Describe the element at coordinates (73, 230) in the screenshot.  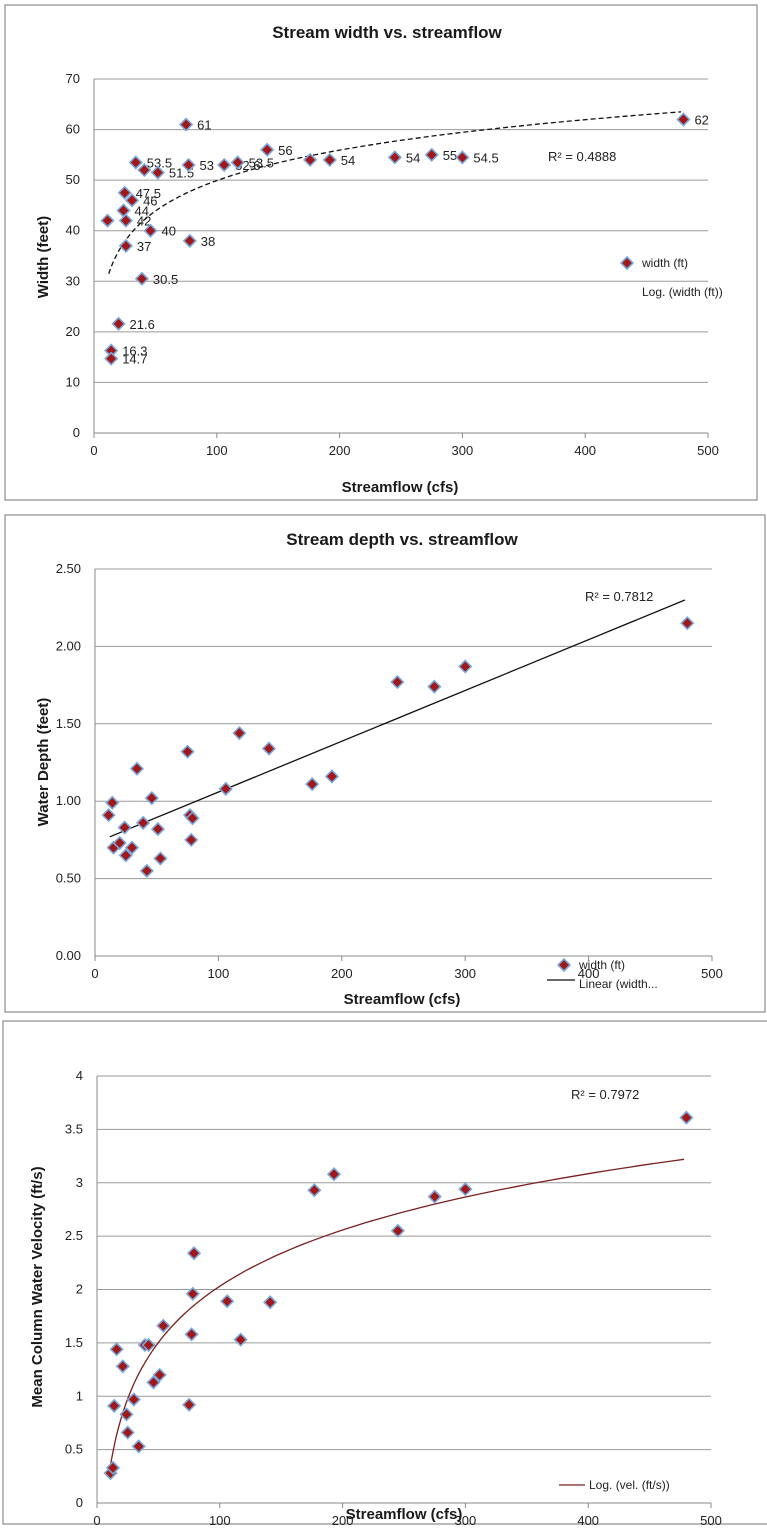
I see `y-tick-label: 40` at that location.